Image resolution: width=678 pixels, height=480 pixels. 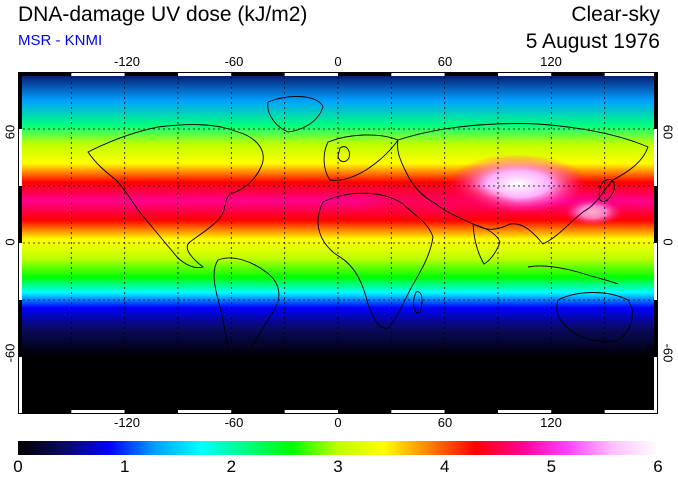 What do you see at coordinates (361, 157) in the screenshot?
I see `coastline-europe` at bounding box center [361, 157].